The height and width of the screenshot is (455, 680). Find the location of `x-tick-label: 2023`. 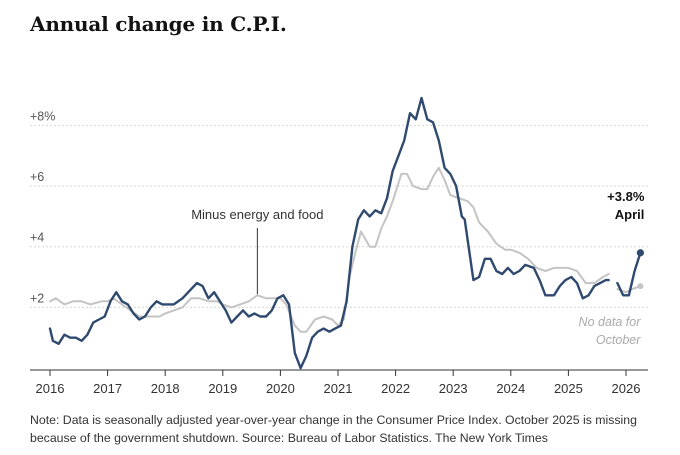

x-tick-label: 2023 is located at coordinates (453, 388).